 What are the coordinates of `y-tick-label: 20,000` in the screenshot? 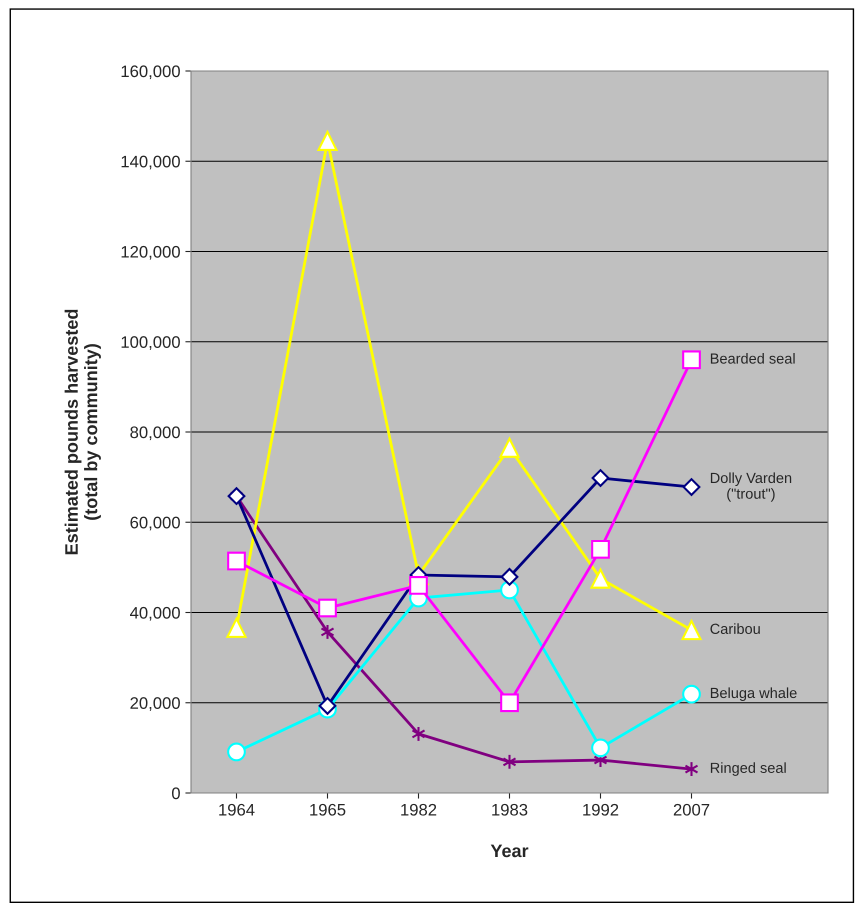 It's located at (155, 704).